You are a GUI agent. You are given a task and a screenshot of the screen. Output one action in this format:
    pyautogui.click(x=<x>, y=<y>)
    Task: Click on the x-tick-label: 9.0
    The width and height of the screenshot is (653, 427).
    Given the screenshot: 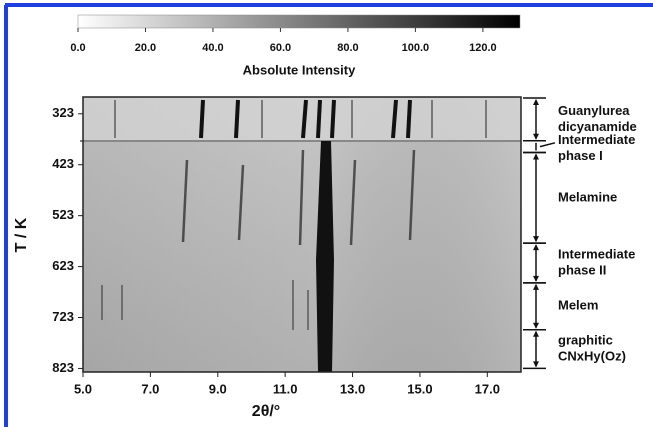 What is the action you would take?
    pyautogui.click(x=218, y=388)
    